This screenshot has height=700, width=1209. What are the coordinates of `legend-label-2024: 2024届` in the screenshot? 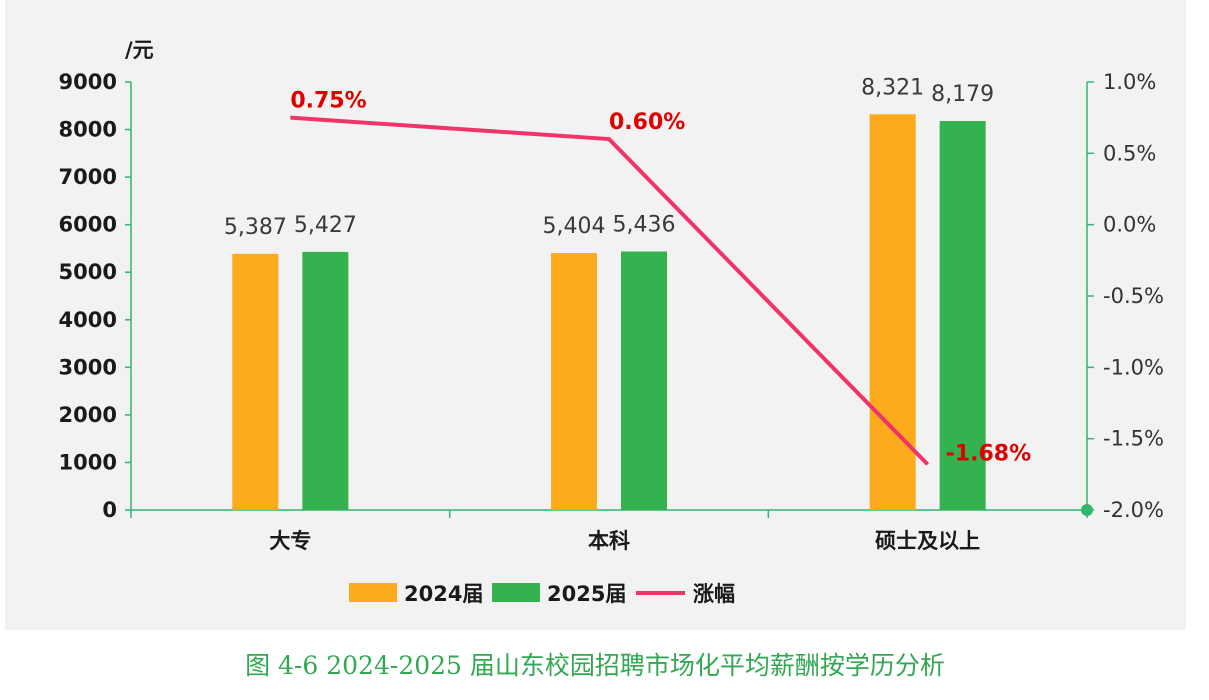 It's located at (443, 594).